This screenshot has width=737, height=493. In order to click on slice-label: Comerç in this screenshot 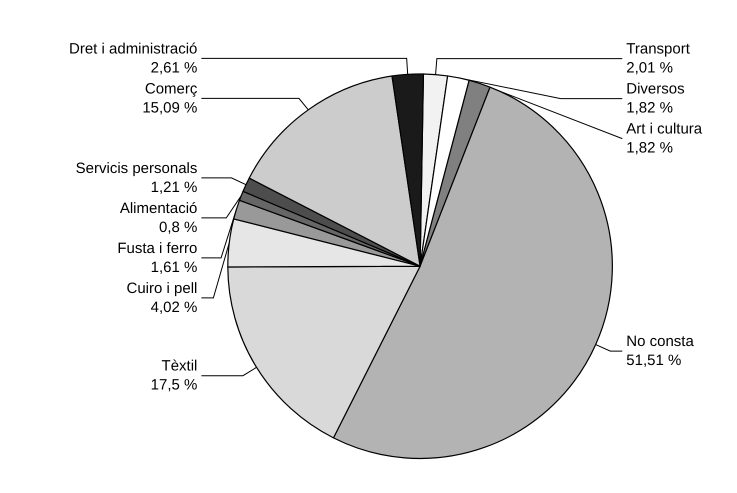, I will do `click(171, 89)`.